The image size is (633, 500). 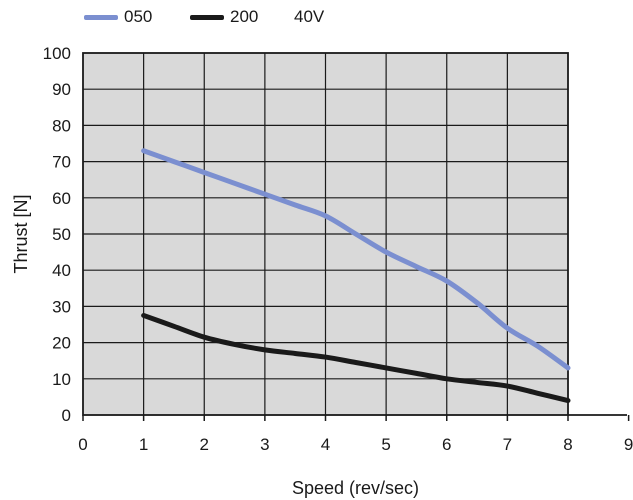 What do you see at coordinates (61, 379) in the screenshot?
I see `y-tick-label-10: 10` at bounding box center [61, 379].